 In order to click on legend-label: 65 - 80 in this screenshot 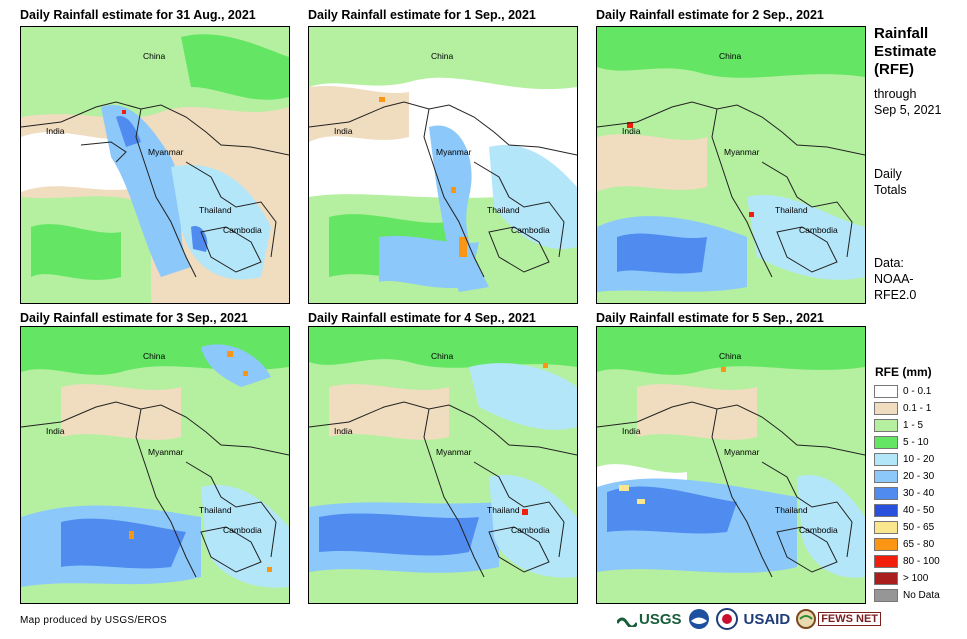, I will do `click(919, 544)`.